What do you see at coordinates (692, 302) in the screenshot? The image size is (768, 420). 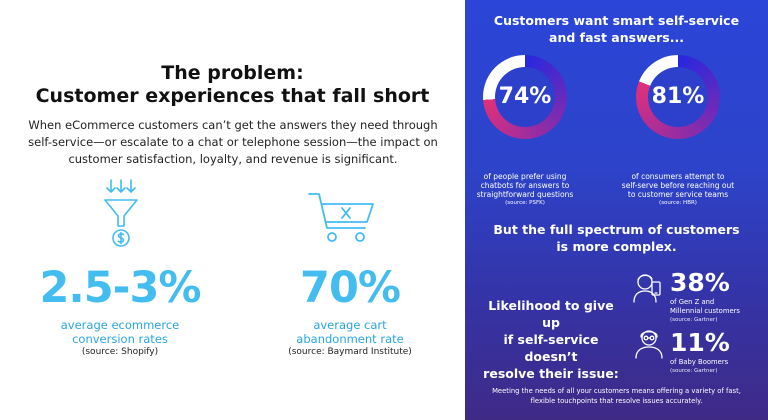 I see `gen-z-label-1: of Gen Z and` at bounding box center [692, 302].